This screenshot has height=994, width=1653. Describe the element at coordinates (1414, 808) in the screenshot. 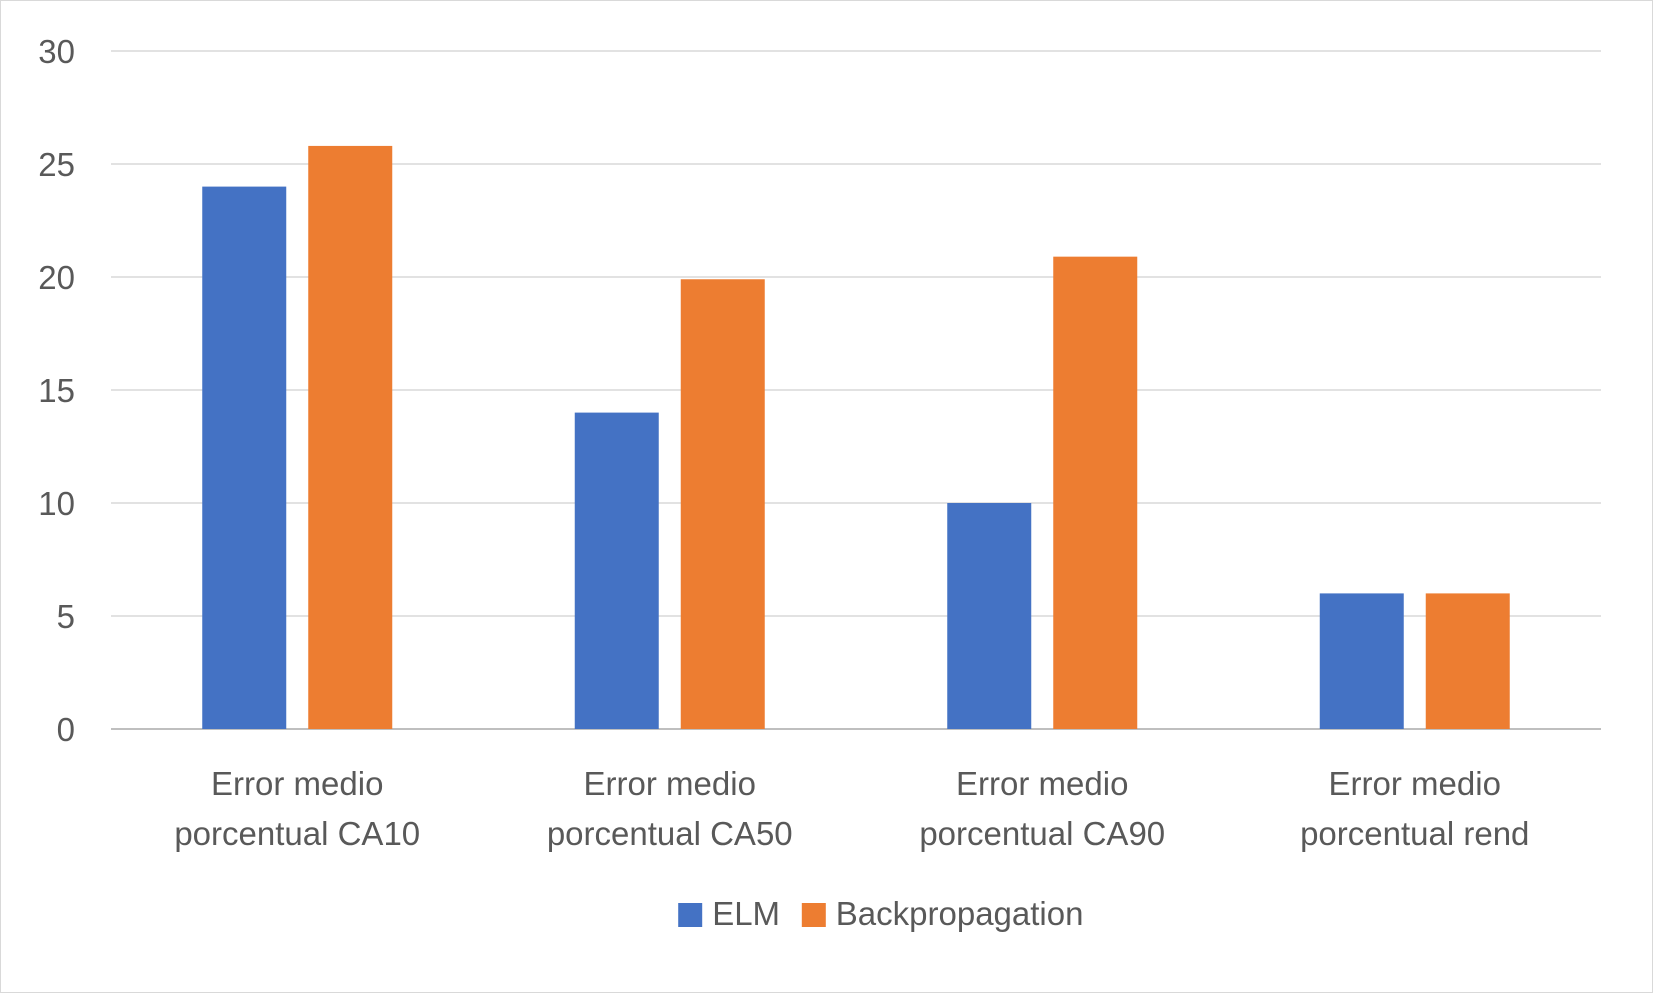

I see `x-category-label: Error medio porcentual rend` at that location.